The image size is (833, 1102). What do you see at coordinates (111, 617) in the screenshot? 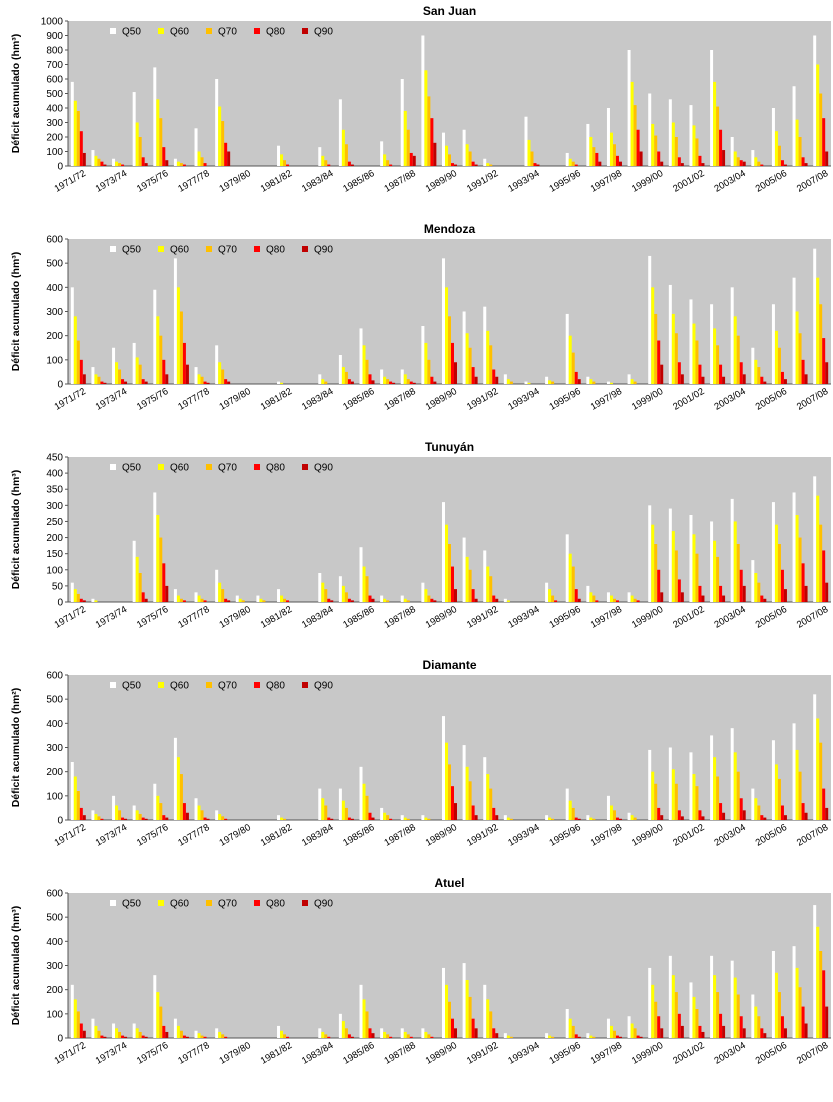
I see `x-tick-label: 1973/74` at bounding box center [111, 617].